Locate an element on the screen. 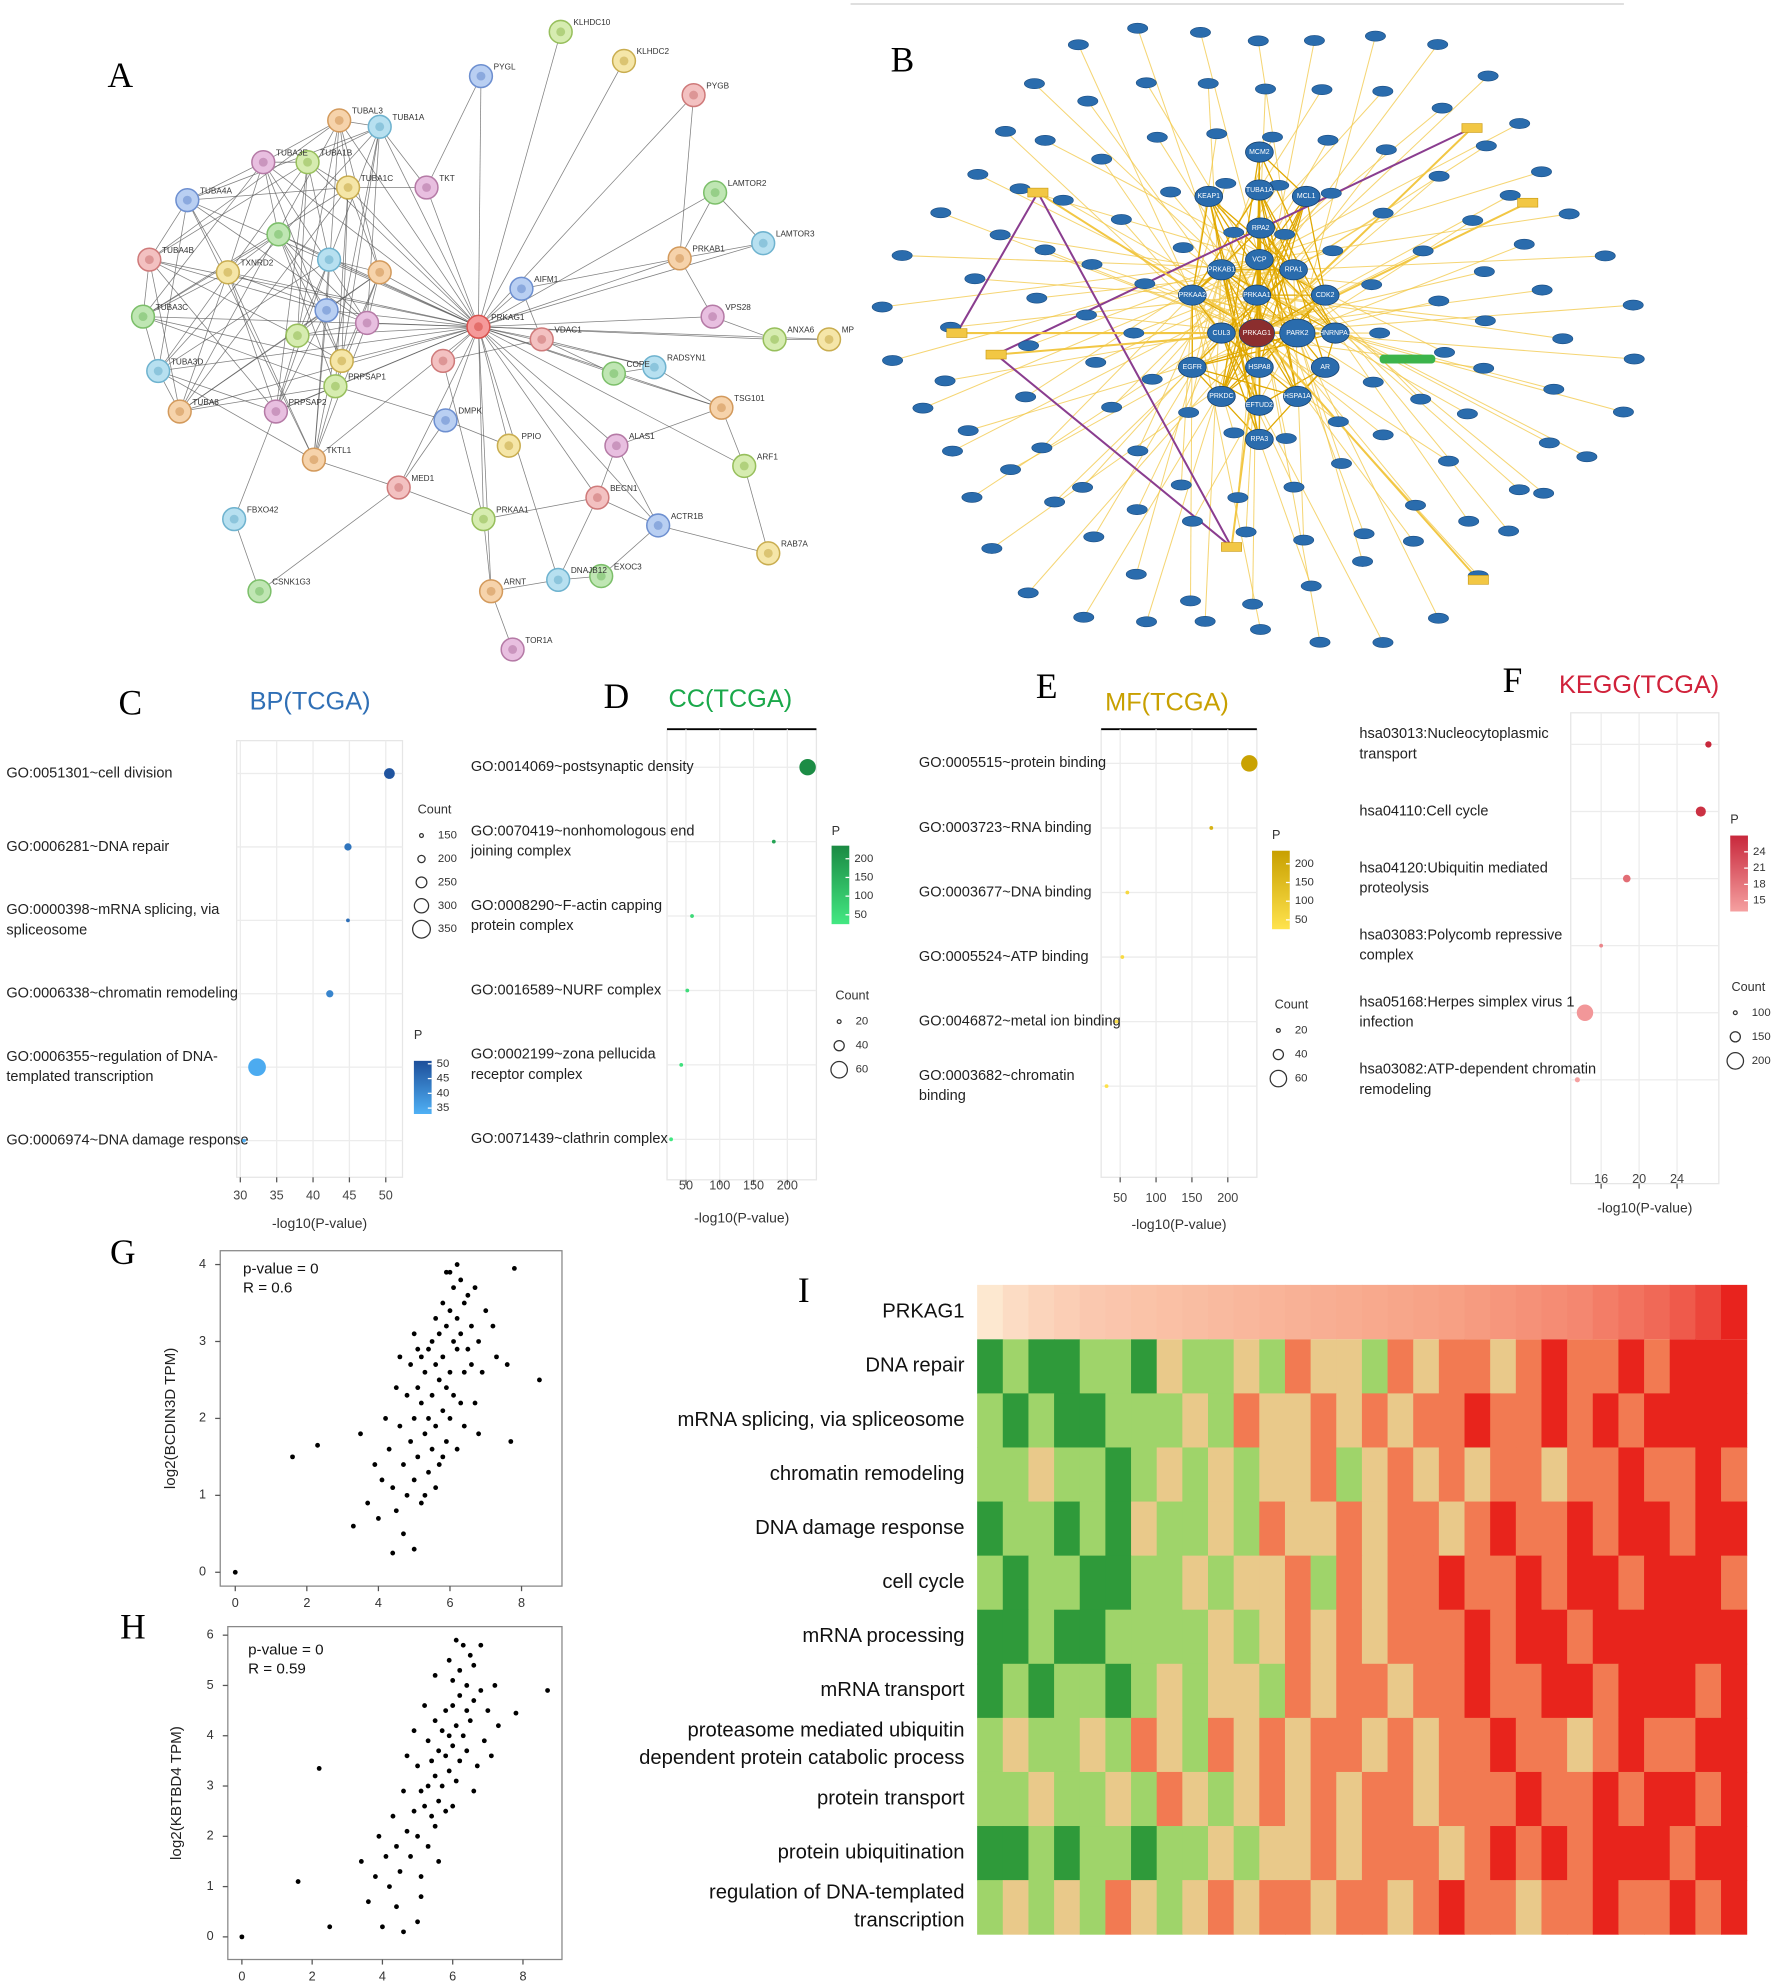 The image size is (1772, 1985). legend-label: 20 is located at coordinates (862, 1022).